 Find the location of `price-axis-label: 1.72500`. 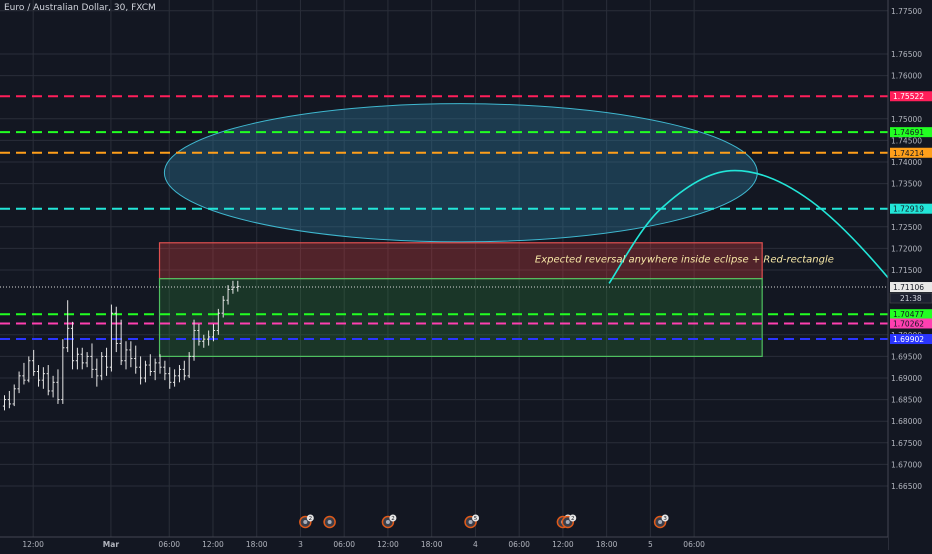

price-axis-label: 1.72500 is located at coordinates (906, 227).